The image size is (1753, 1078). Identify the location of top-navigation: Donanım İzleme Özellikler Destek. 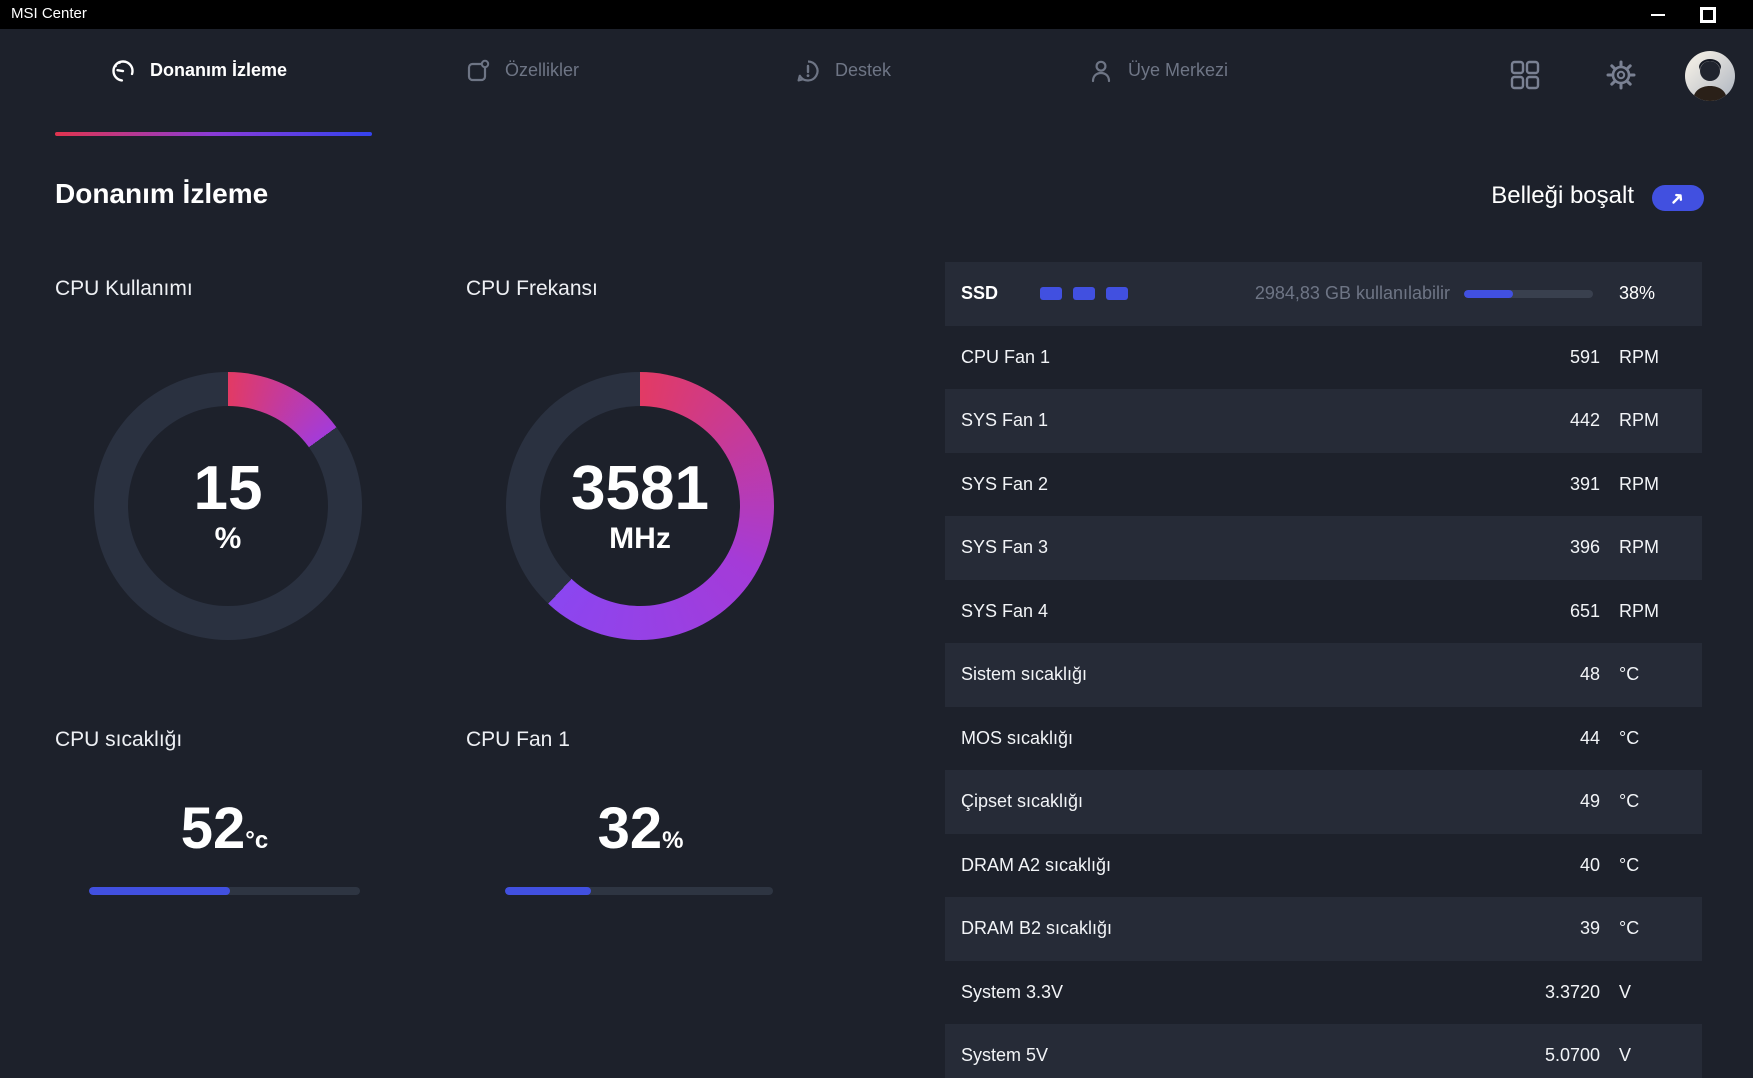
(876, 82).